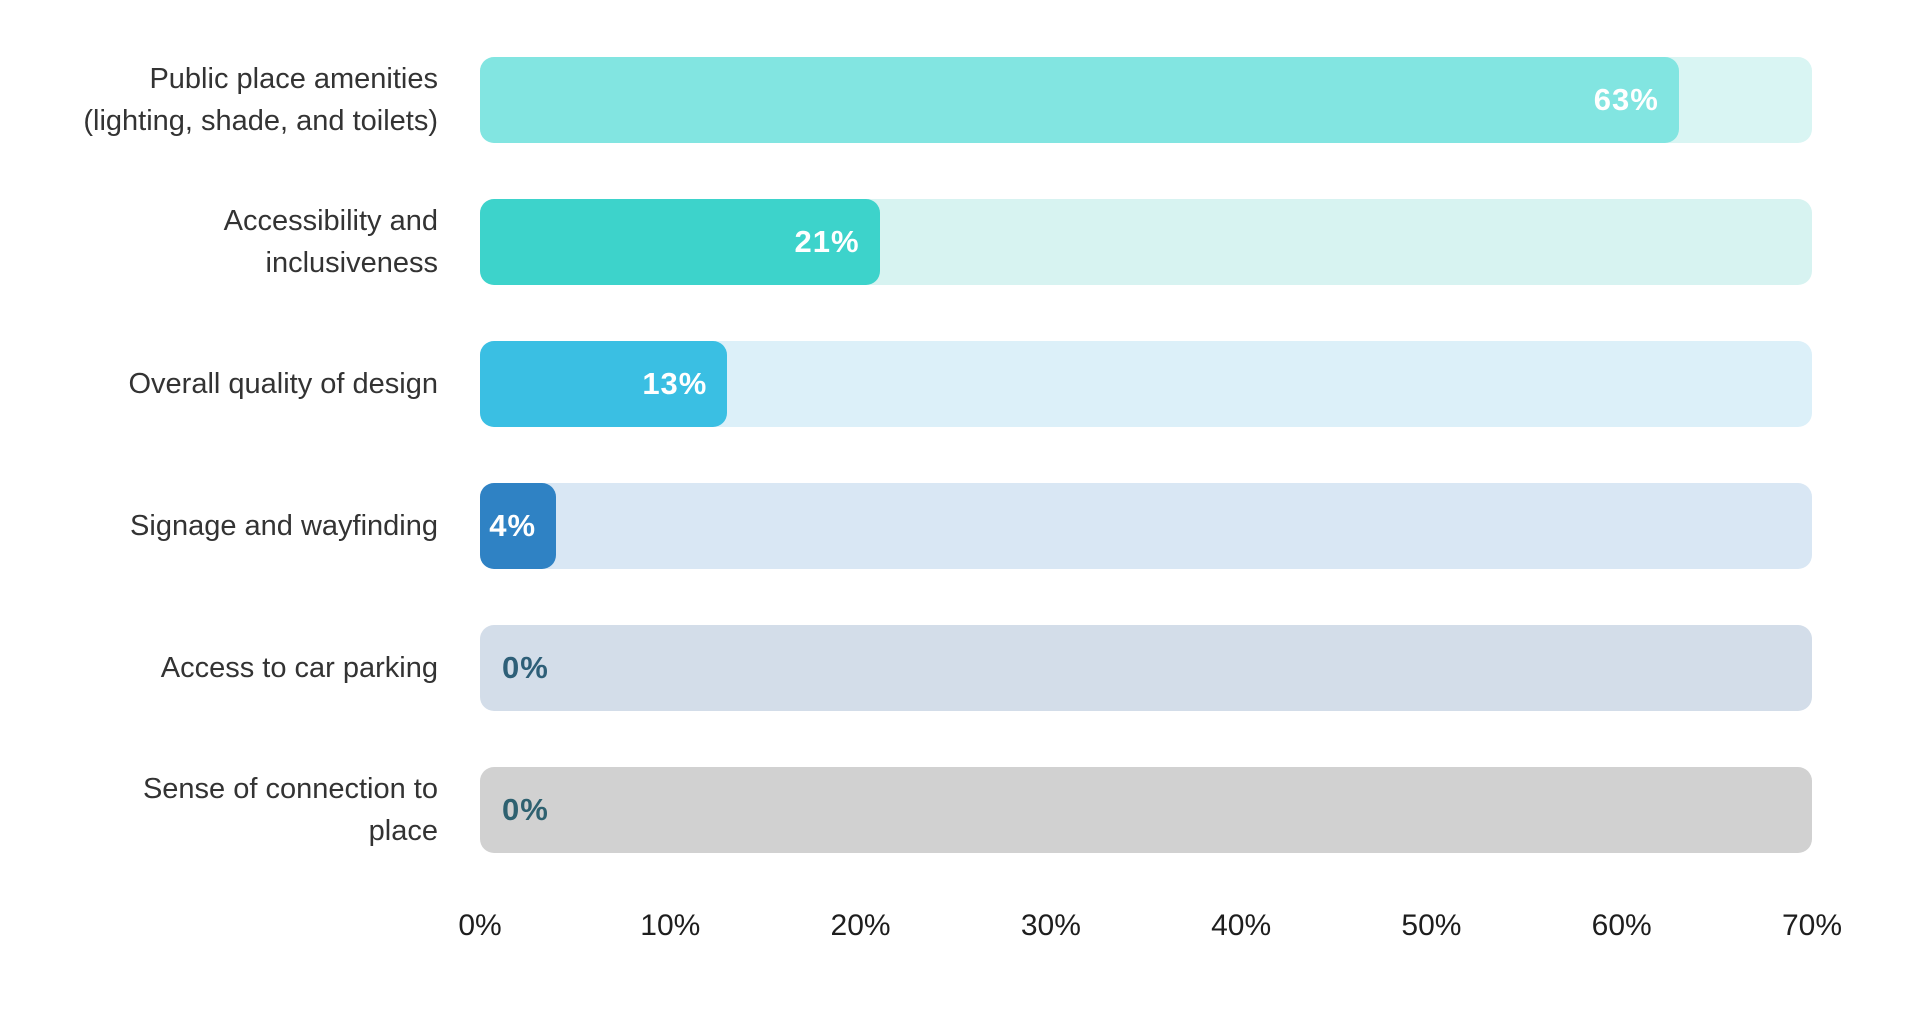 This screenshot has width=1920, height=1013. What do you see at coordinates (1146, 242) in the screenshot?
I see `bar-track: 21%` at bounding box center [1146, 242].